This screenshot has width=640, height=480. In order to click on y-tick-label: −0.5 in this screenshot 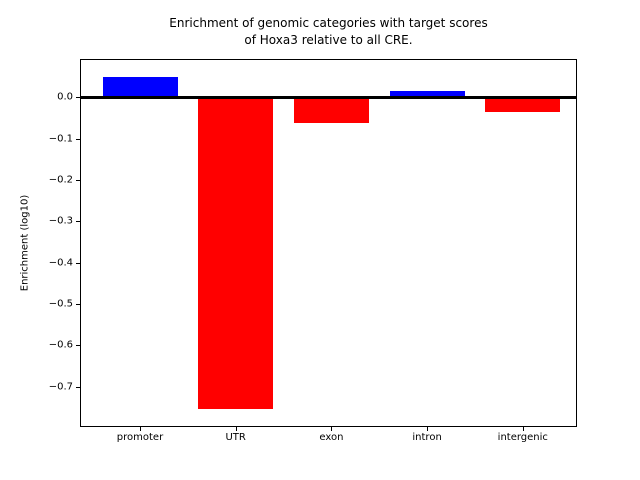, I will do `click(60, 304)`.